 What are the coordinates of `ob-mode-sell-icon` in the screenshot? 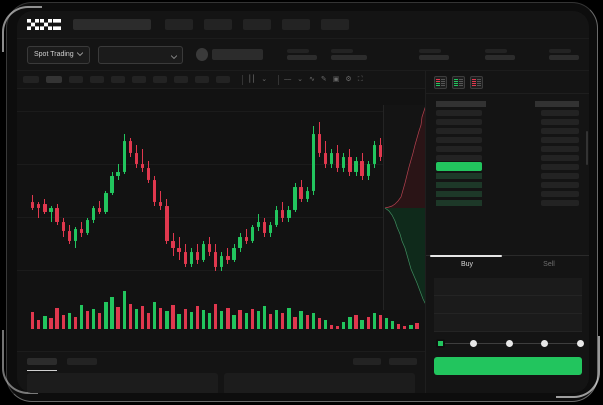 It's located at (476, 82).